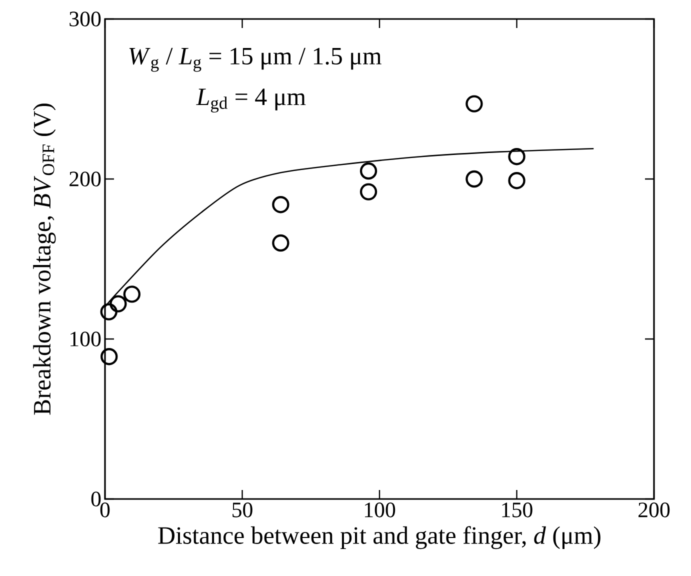 The image size is (691, 576). I want to click on x-tick-label: 100, so click(380, 510).